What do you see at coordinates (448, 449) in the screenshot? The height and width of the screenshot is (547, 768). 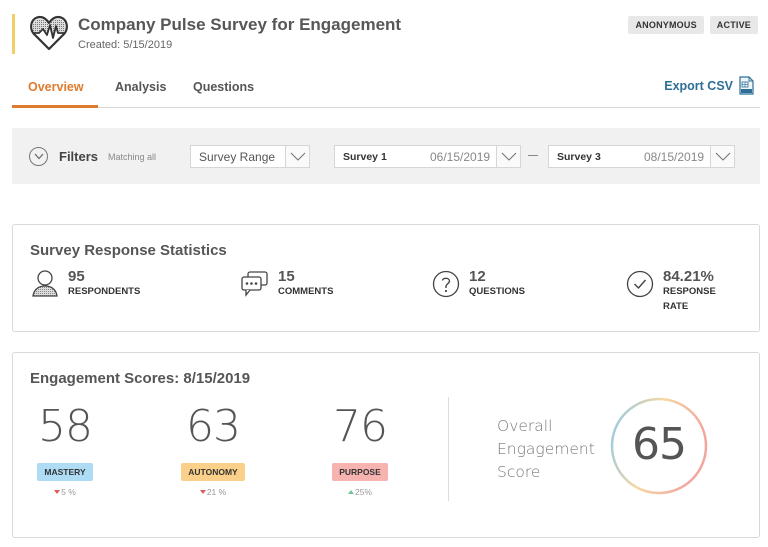 I see `section-divider` at bounding box center [448, 449].